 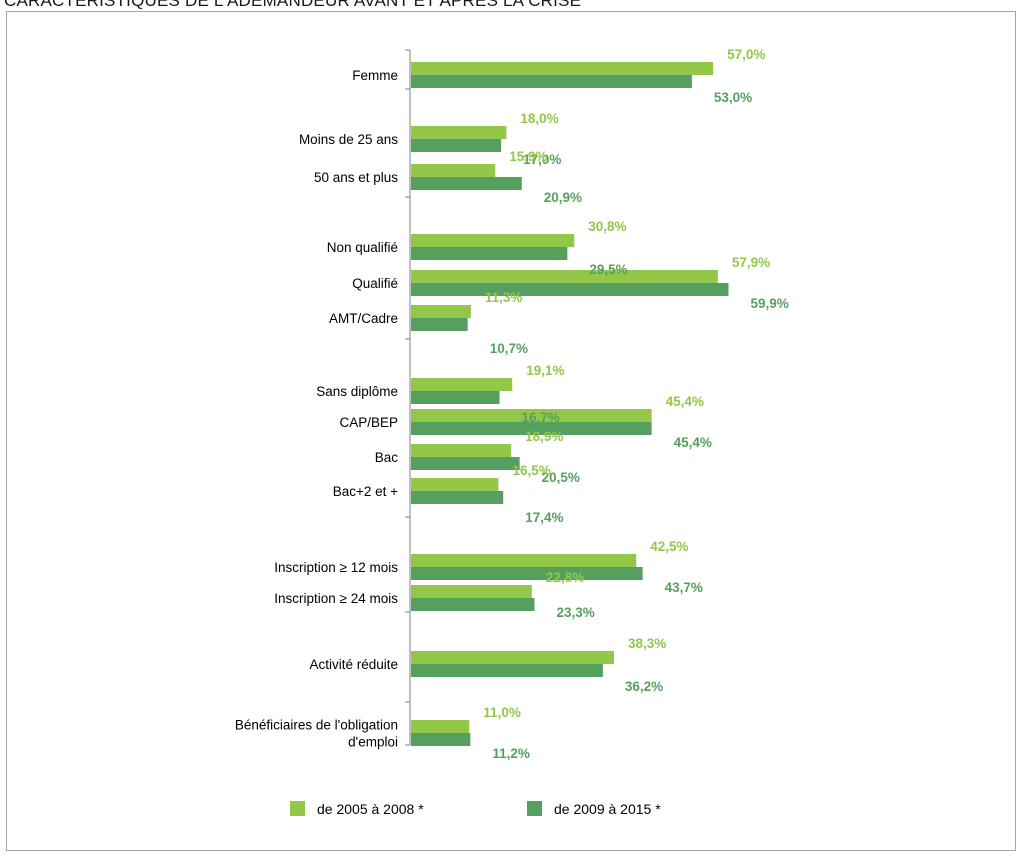 I want to click on data-label-2009-2015: 10,7%, so click(x=509, y=348).